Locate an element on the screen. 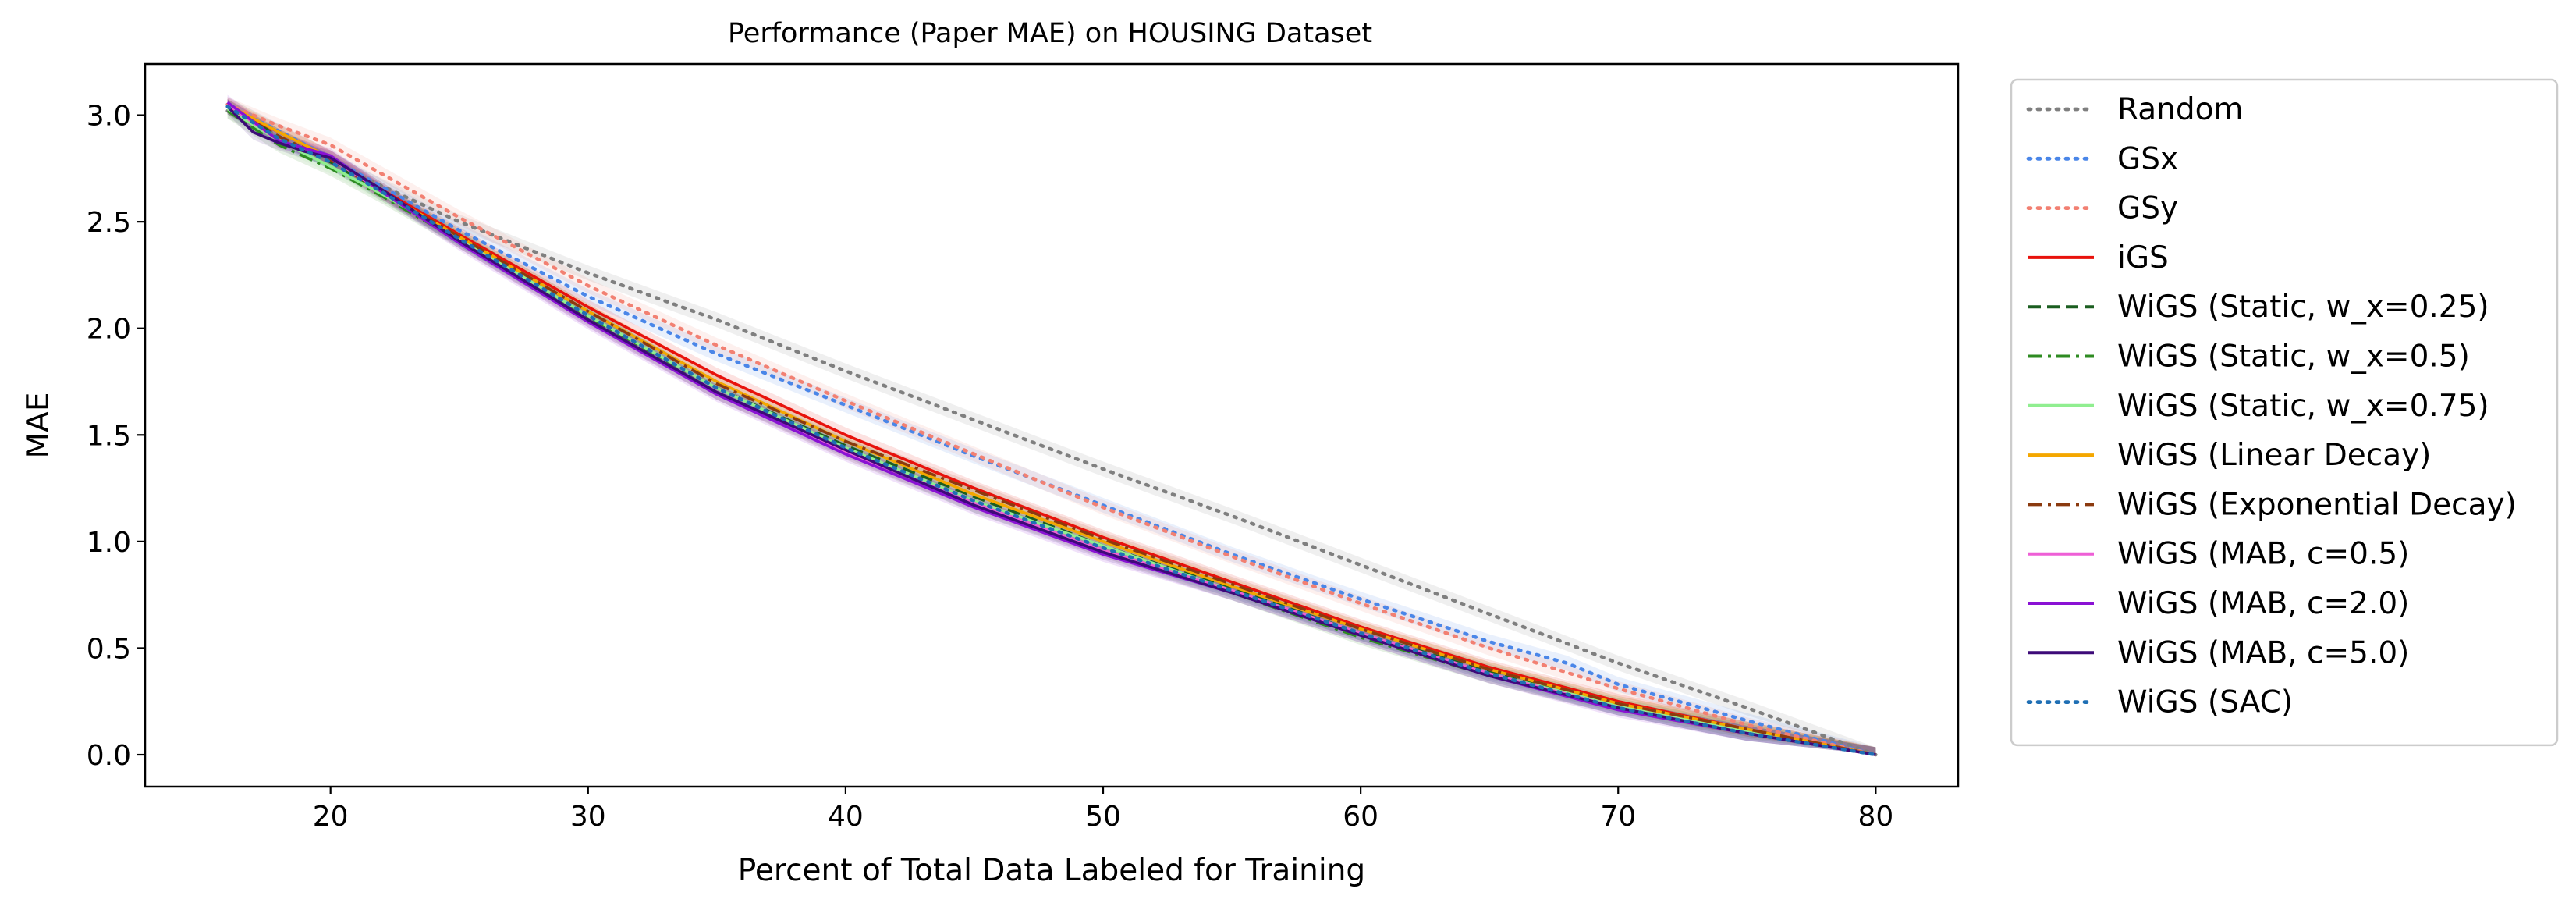 The image size is (2576, 910). y-tick-label: 0.0 is located at coordinates (109, 756).